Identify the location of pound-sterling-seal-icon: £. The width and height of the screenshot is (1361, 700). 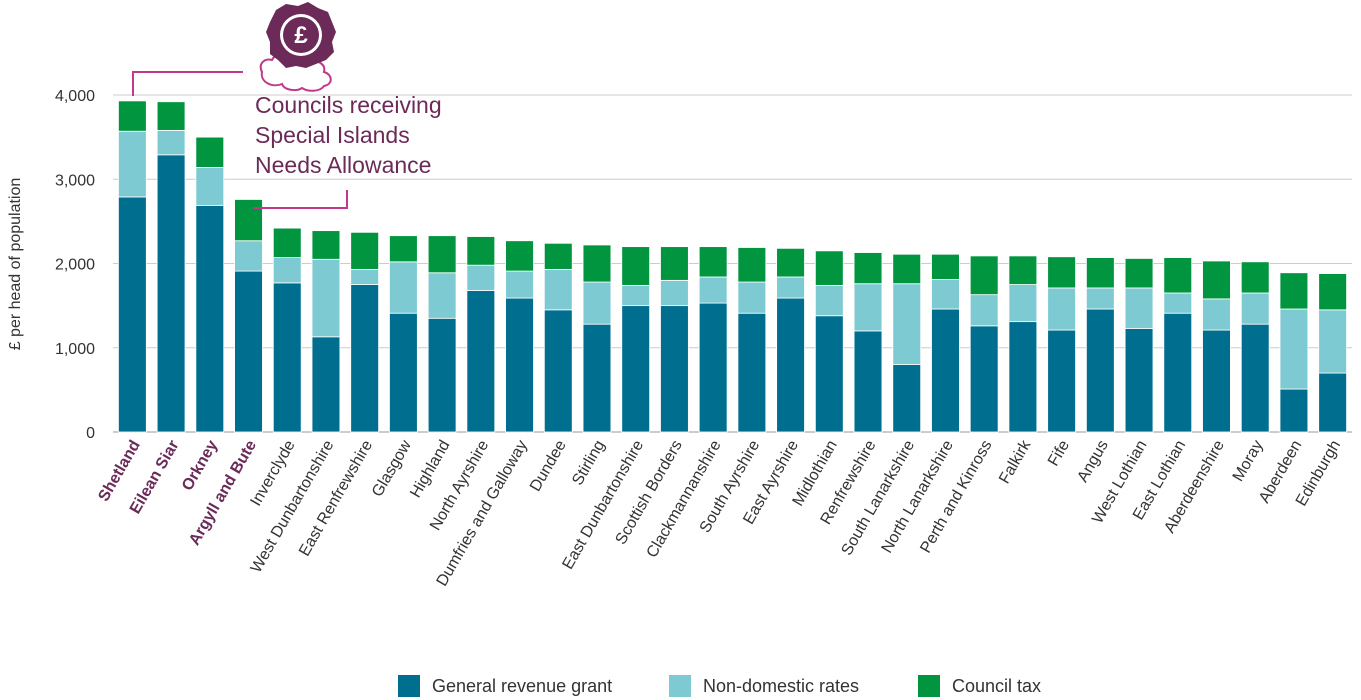
(297, 47).